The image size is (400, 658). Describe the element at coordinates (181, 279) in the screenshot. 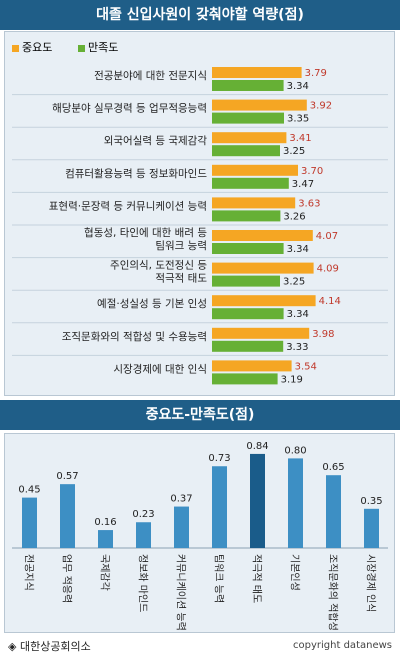

I see `category-label: 적극적 태도` at that location.